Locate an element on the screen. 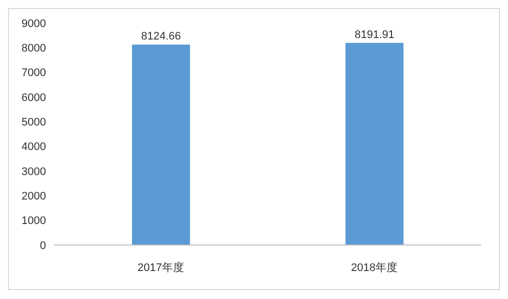 The image size is (508, 299). y-tick-label: 1000 is located at coordinates (34, 221).